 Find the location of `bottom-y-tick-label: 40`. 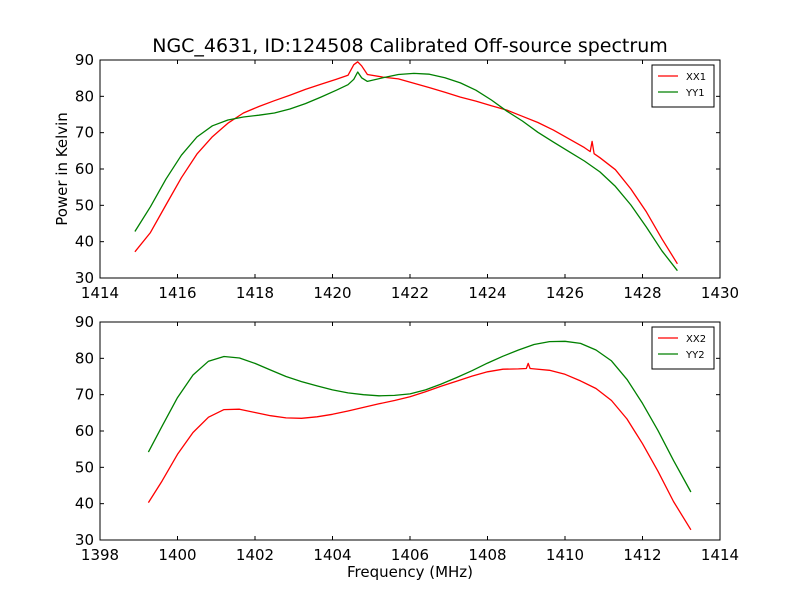

bottom-y-tick-label: 40 is located at coordinates (84, 504).